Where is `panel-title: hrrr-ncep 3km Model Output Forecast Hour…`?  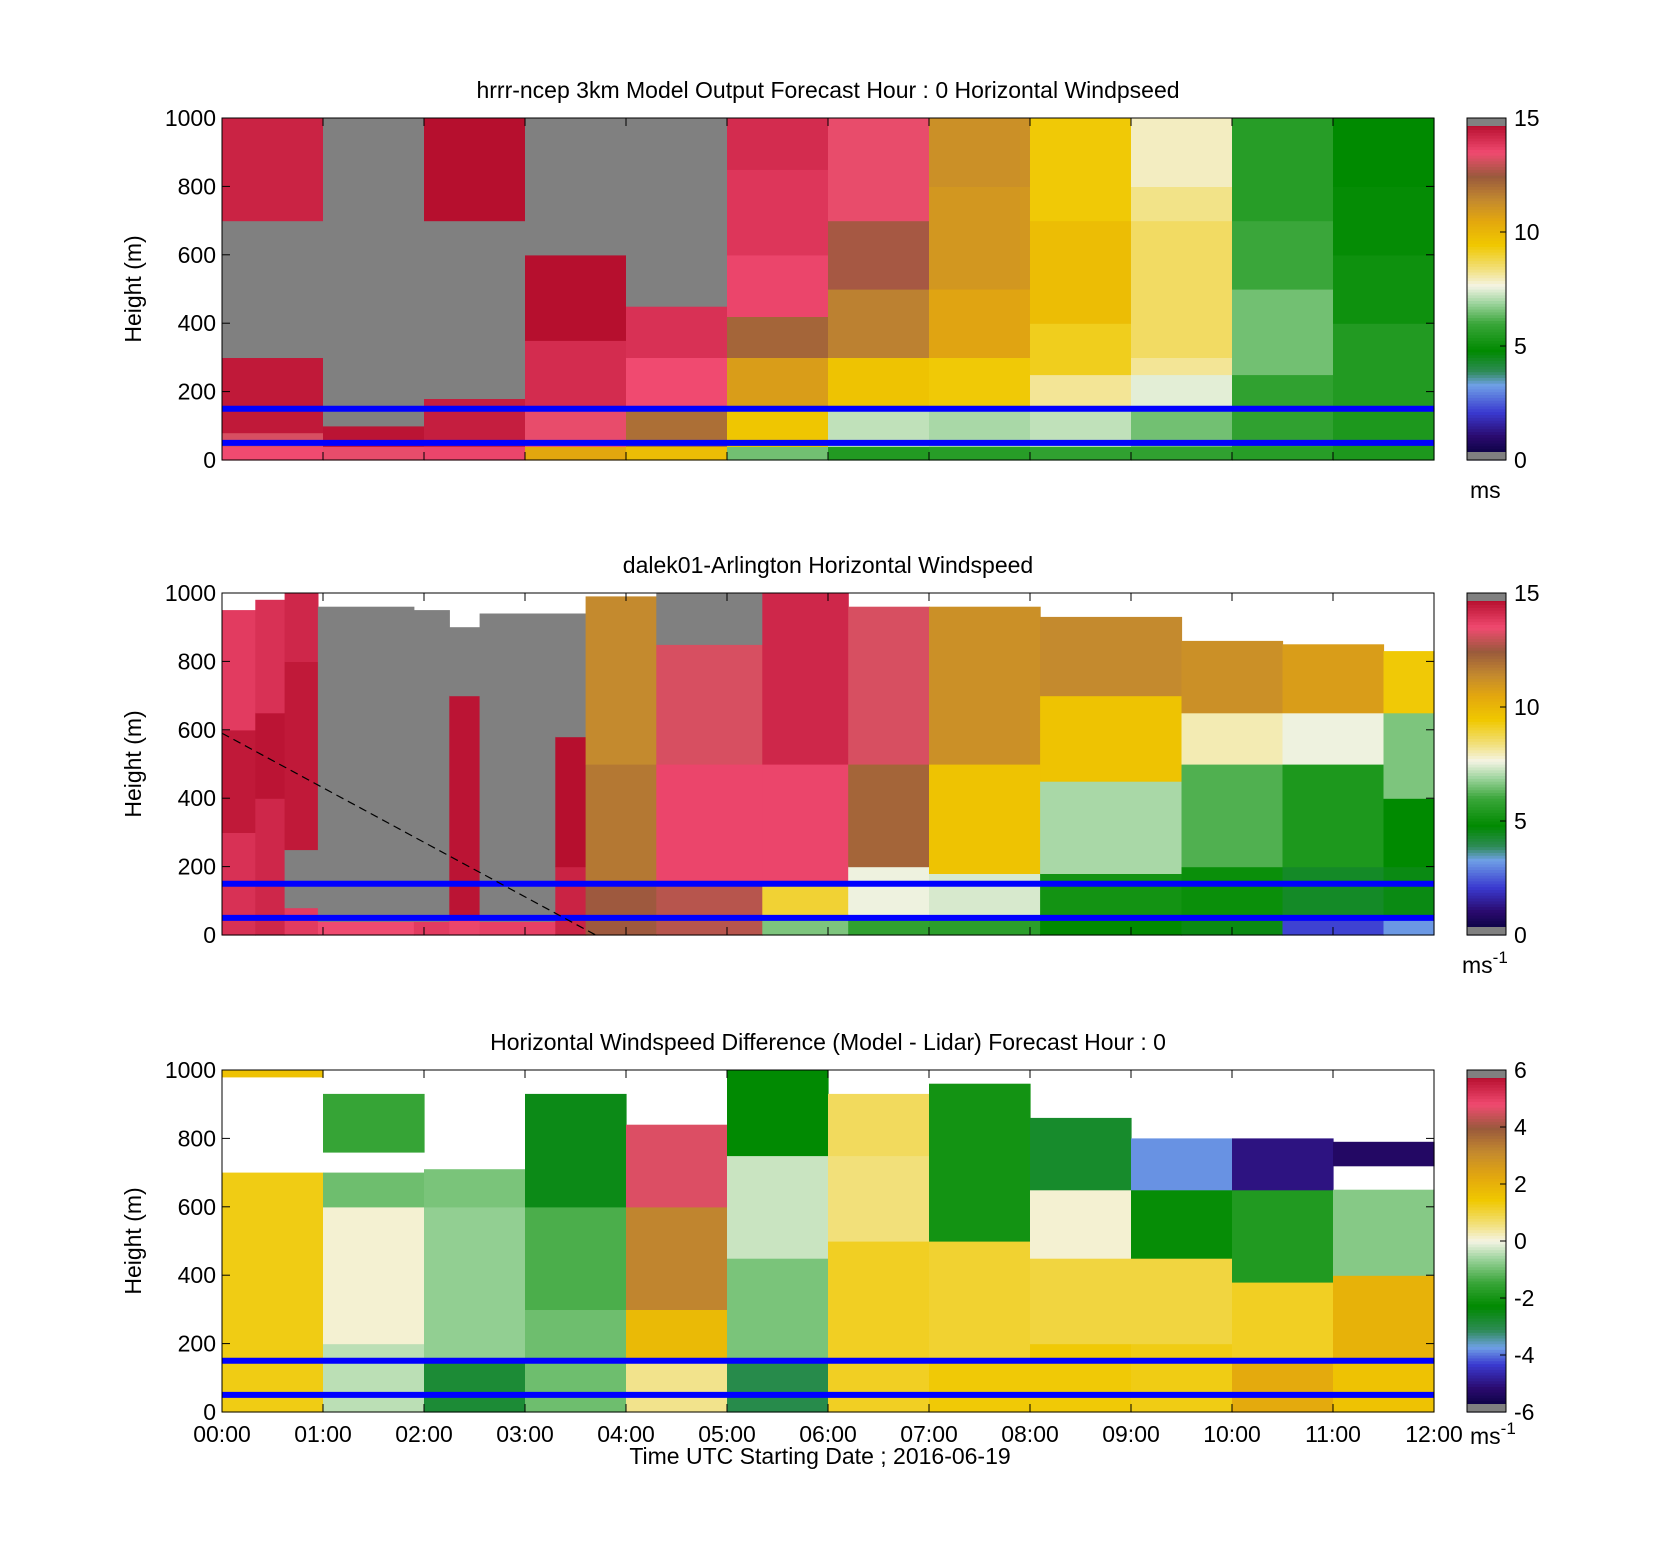
panel-title: hrrr-ncep 3km Model Output Forecast Hour… is located at coordinates (827, 90).